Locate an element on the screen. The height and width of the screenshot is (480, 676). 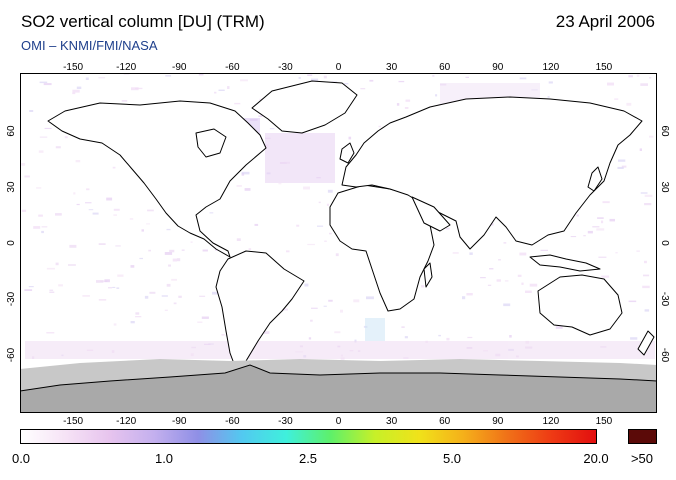
madagascar is located at coordinates (428, 275).